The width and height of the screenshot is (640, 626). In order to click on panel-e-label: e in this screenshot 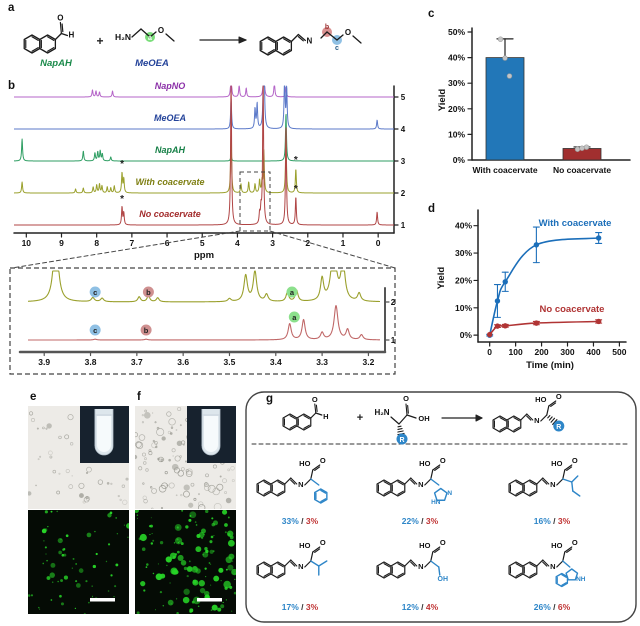, I will do `click(33, 397)`.